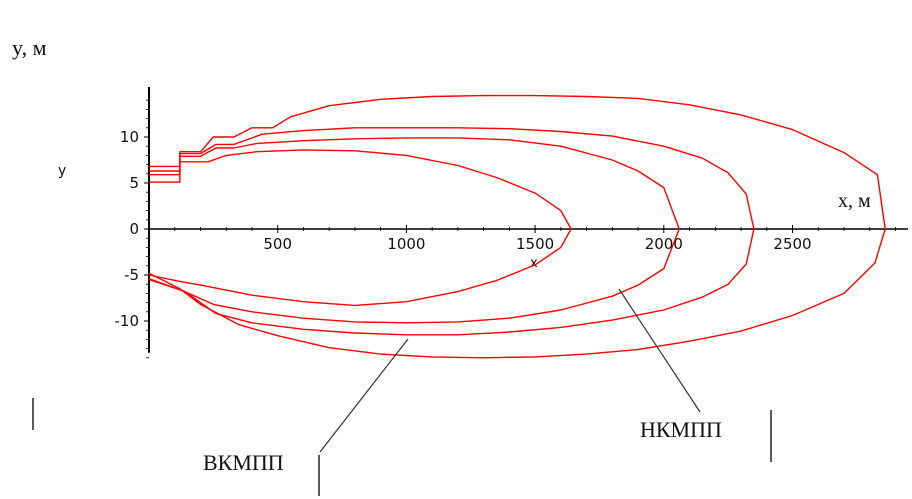 This screenshot has width=912, height=499. What do you see at coordinates (681, 429) in the screenshot?
I see `annotation-nkmpp-text: НКМПП` at bounding box center [681, 429].